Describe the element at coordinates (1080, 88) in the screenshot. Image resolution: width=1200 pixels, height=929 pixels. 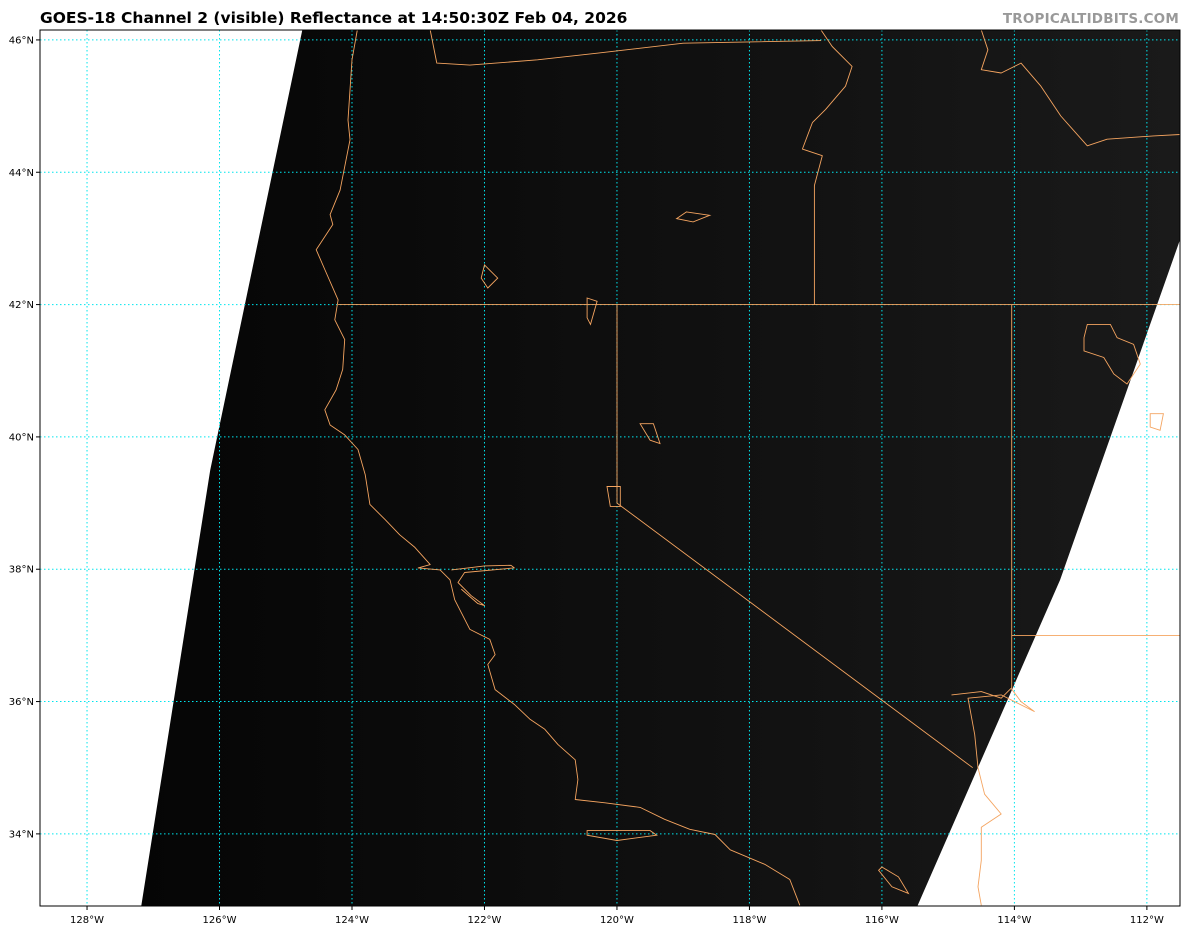
I see `id-mt-border-line` at that location.